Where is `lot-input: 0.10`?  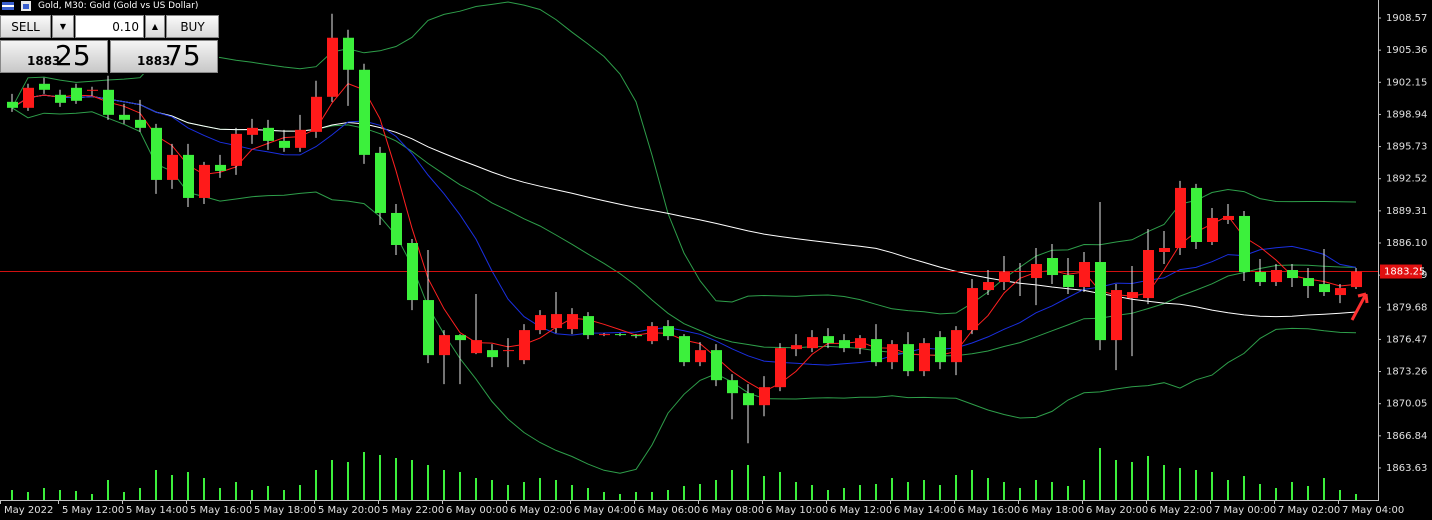
lot-input: 0.10 is located at coordinates (109, 26).